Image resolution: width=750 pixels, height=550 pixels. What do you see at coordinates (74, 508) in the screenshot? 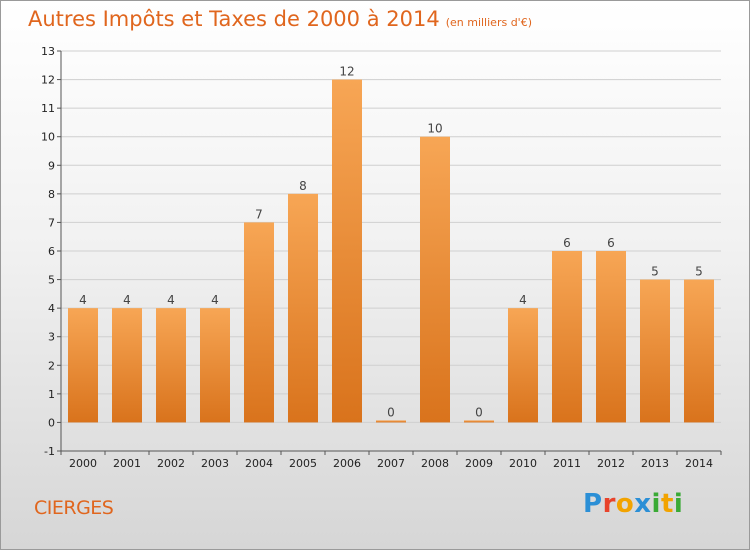
I see `commune-name: CIERGES` at bounding box center [74, 508].